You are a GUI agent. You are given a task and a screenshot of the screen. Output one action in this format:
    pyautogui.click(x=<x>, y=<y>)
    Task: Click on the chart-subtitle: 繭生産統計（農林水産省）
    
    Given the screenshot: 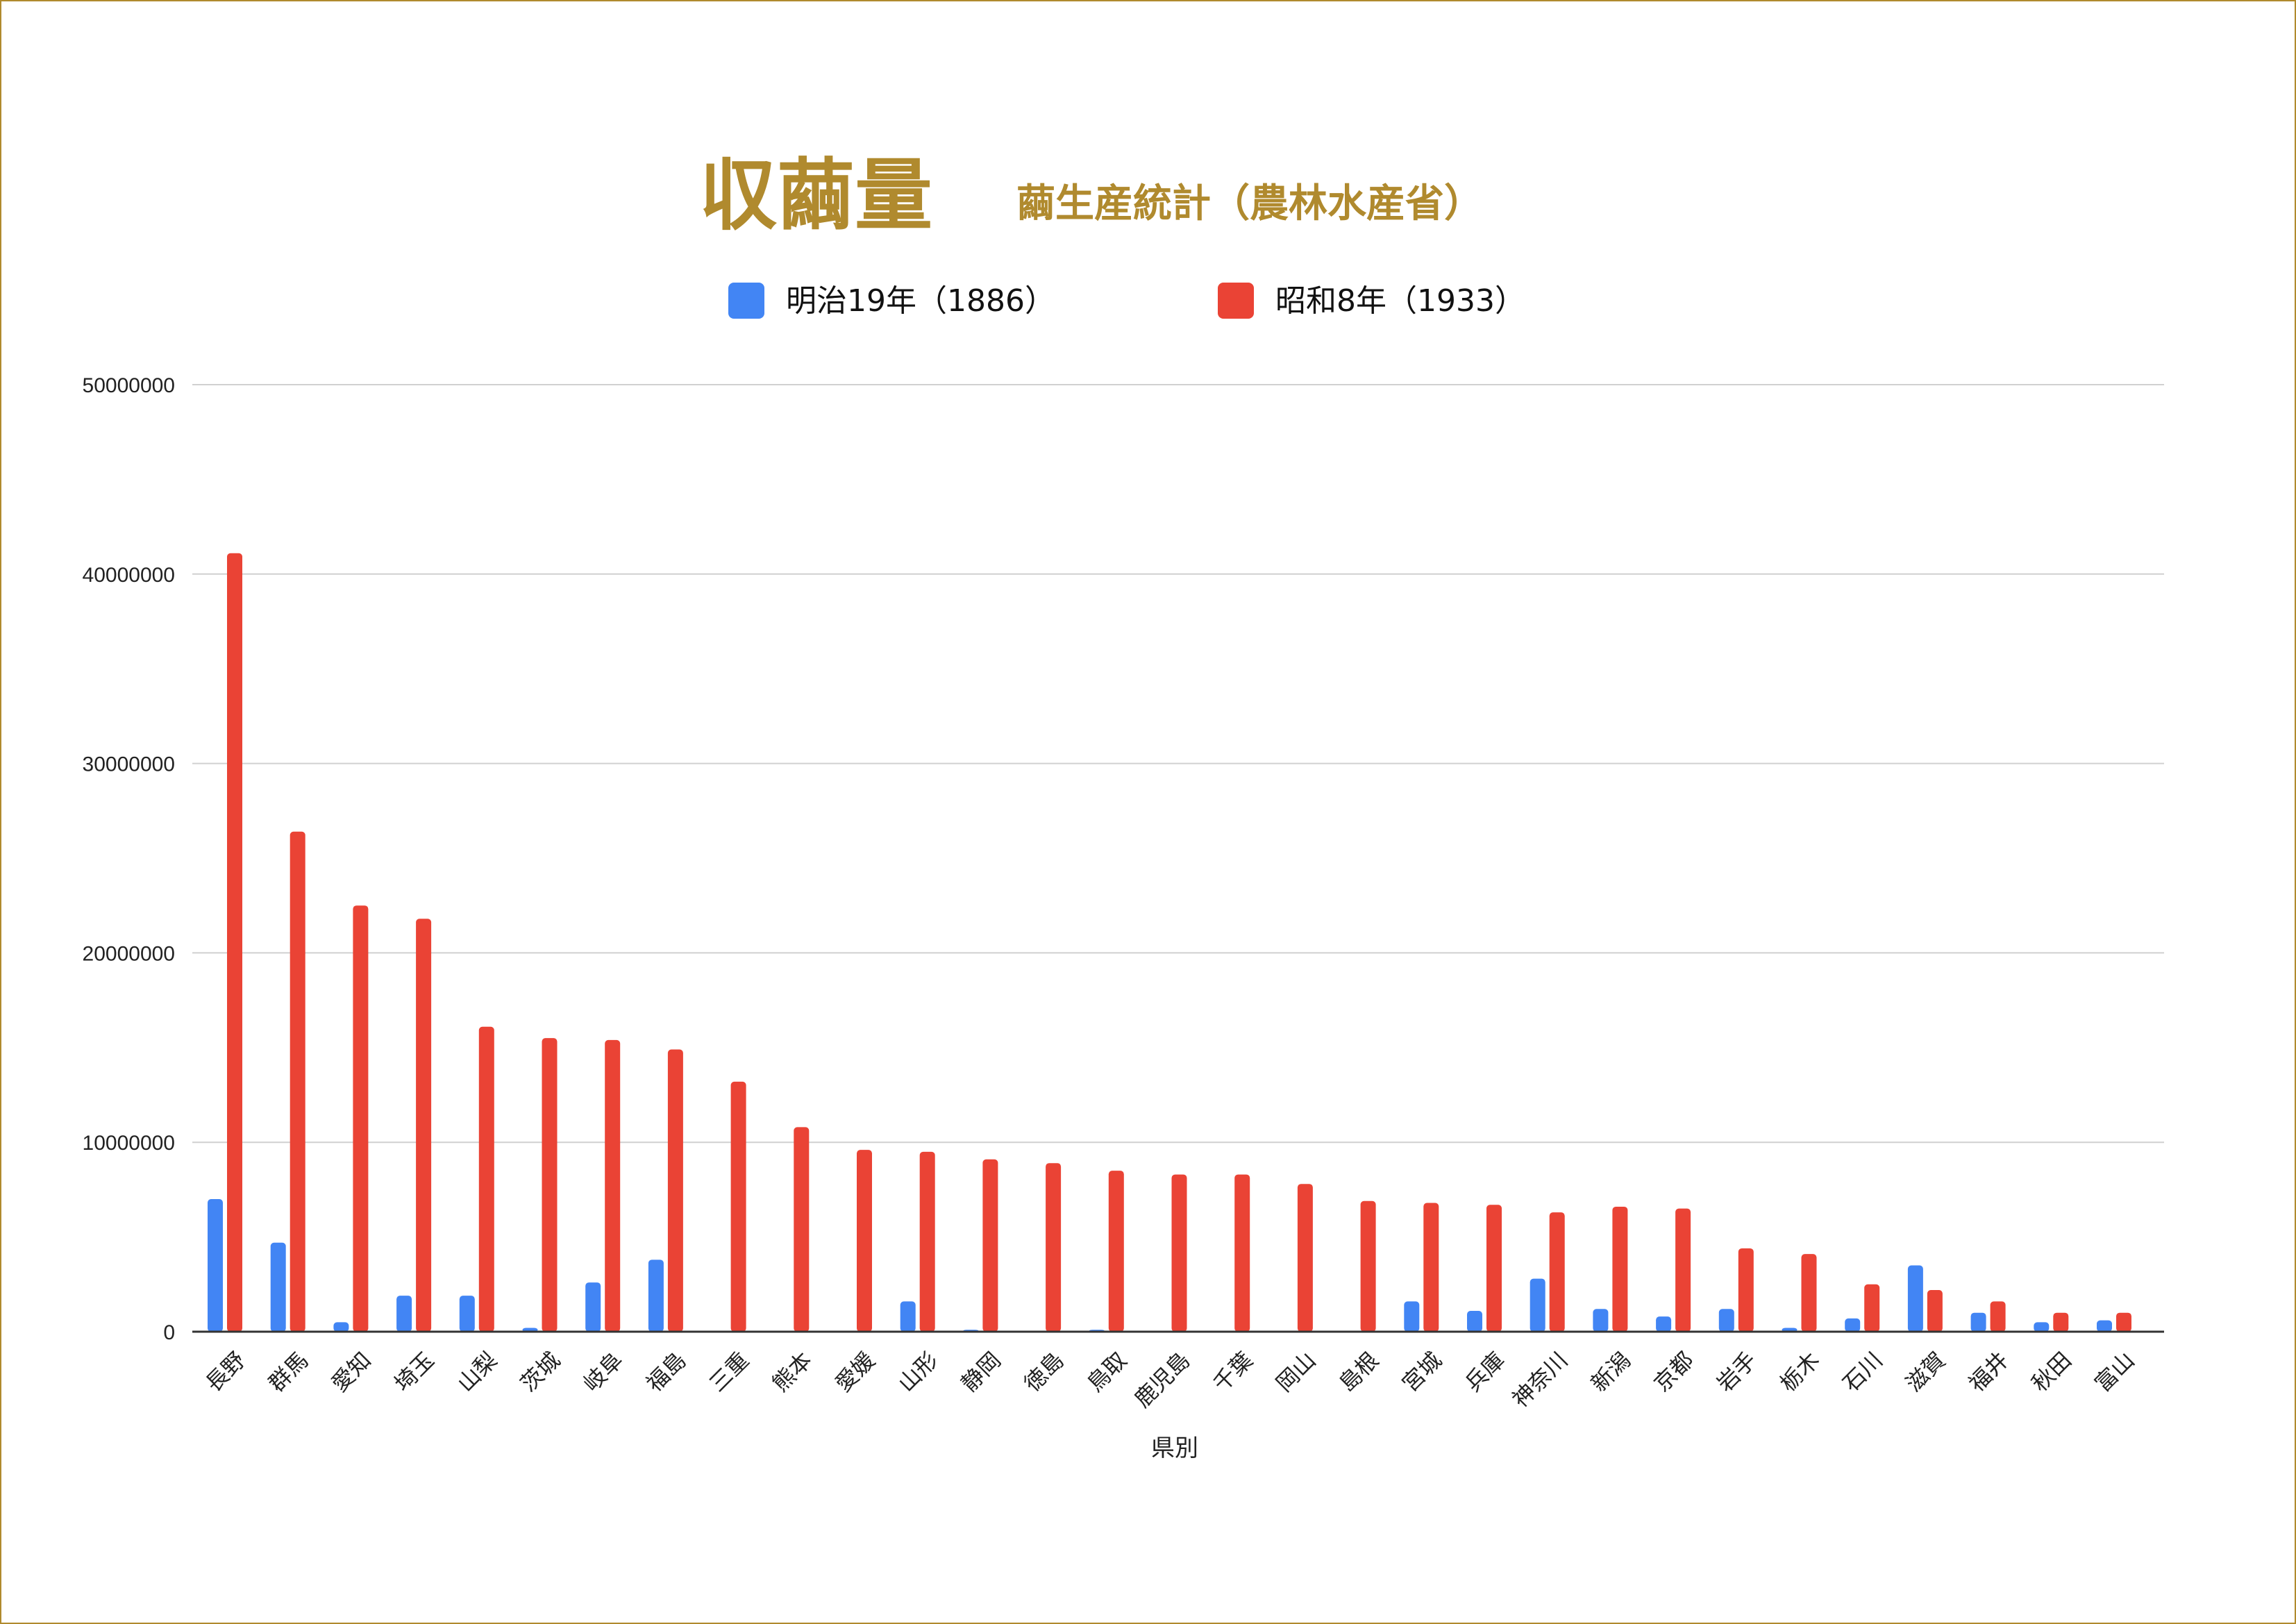 What is the action you would take?
    pyautogui.click(x=1249, y=203)
    